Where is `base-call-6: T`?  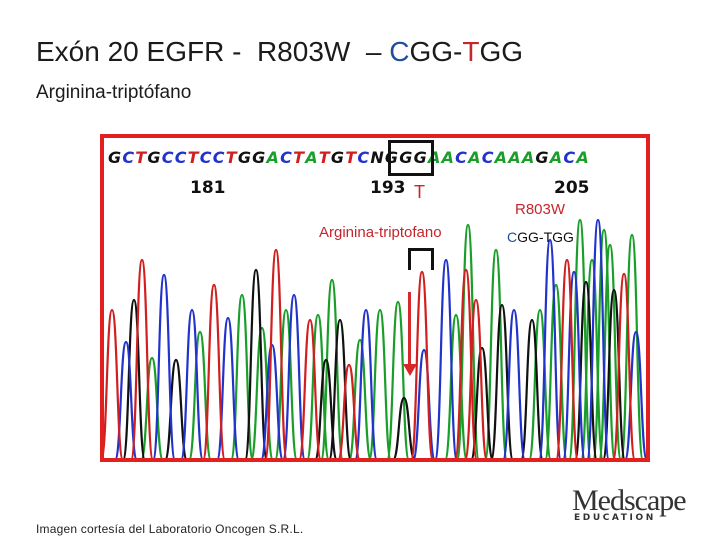
base-call-6: T is located at coordinates (193, 157).